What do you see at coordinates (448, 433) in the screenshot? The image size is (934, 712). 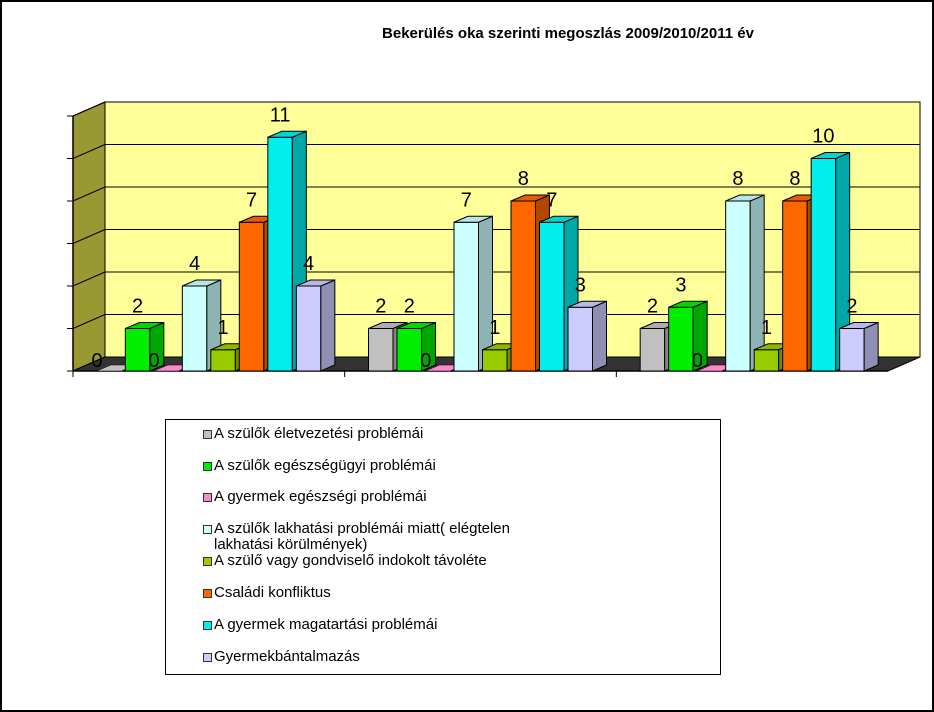 I see `legend-item: A szülők életvezetési problémái` at bounding box center [448, 433].